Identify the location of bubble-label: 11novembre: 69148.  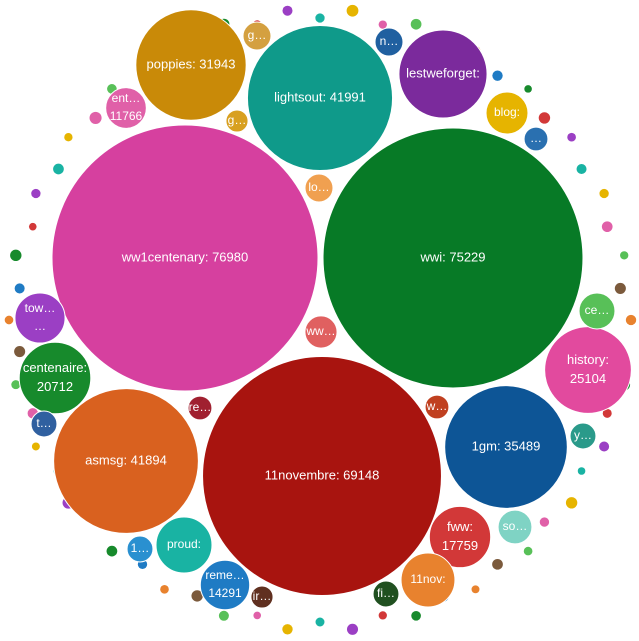
(322, 474).